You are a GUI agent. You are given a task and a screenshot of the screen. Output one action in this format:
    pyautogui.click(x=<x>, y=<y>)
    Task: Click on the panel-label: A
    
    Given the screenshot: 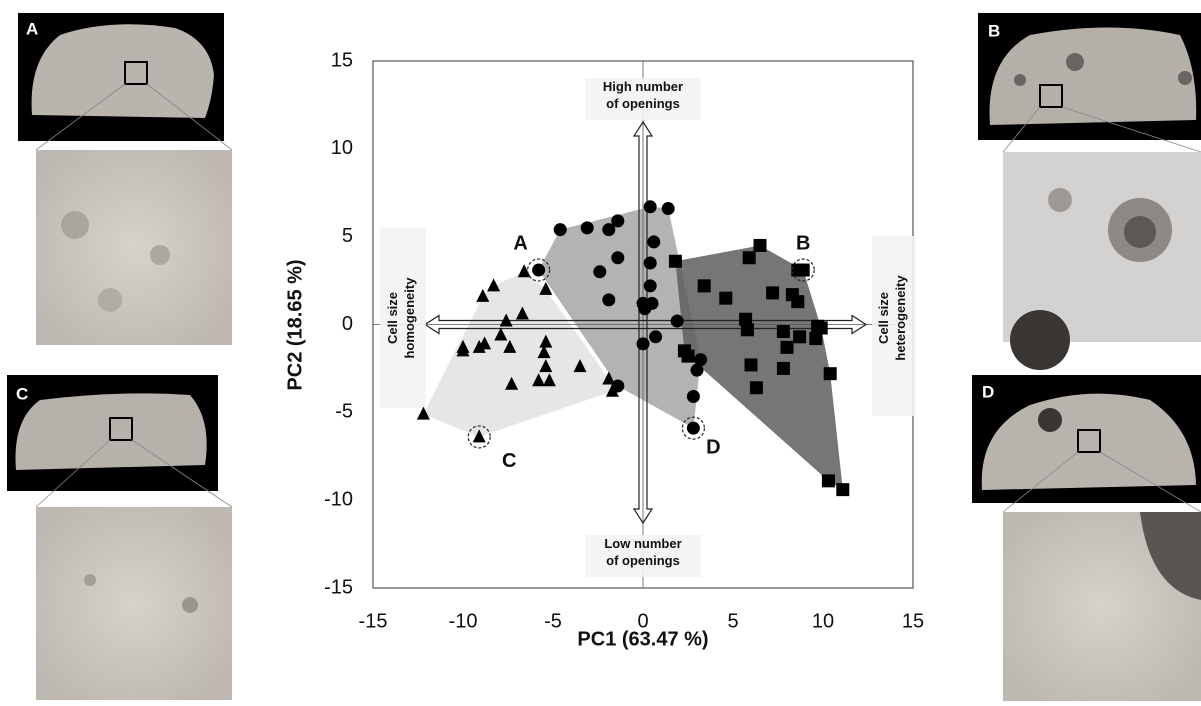 What is the action you would take?
    pyautogui.click(x=32, y=28)
    